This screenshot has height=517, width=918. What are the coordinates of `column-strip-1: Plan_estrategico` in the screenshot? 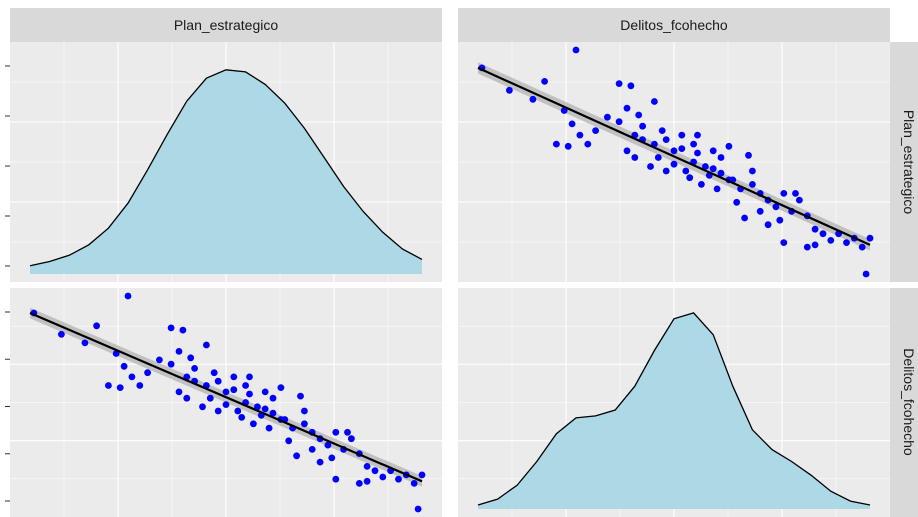 It's located at (226, 25).